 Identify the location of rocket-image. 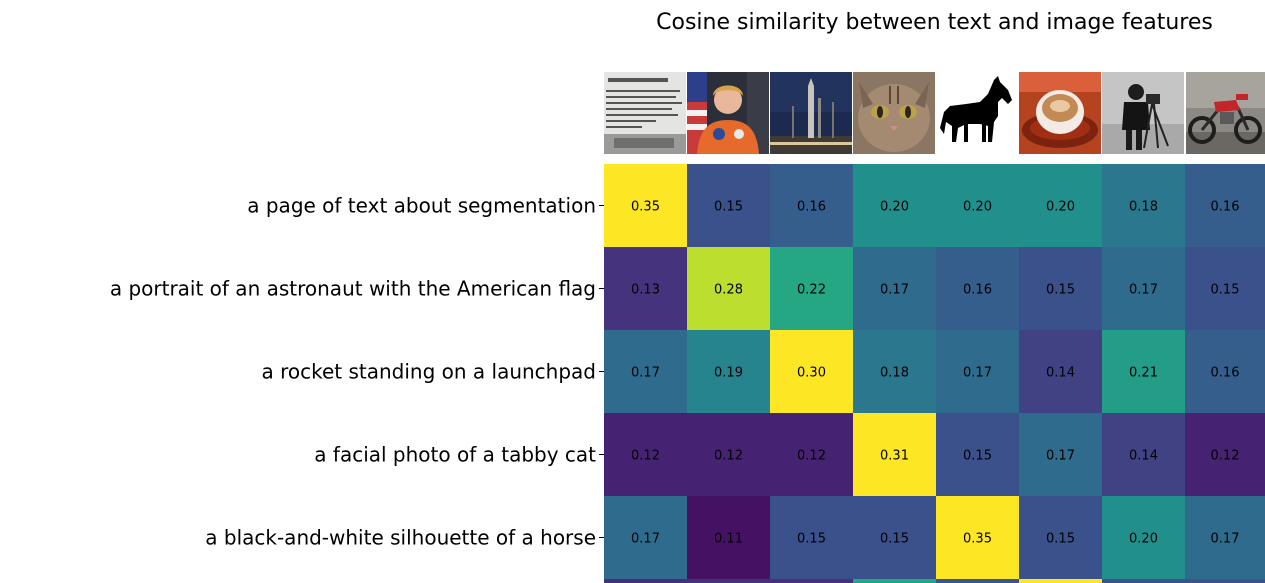
(811, 113).